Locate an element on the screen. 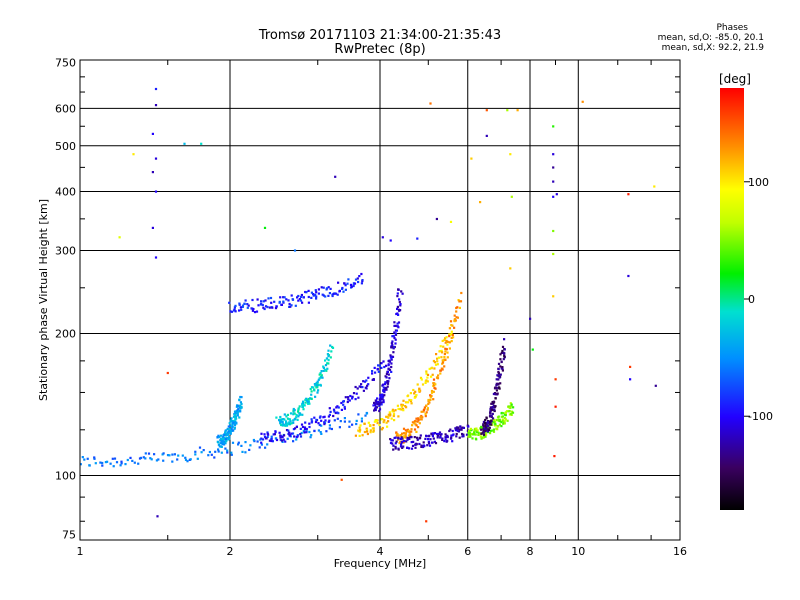 This screenshot has height=600, width=800. colorbar-tick-label: -100 is located at coordinates (760, 416).